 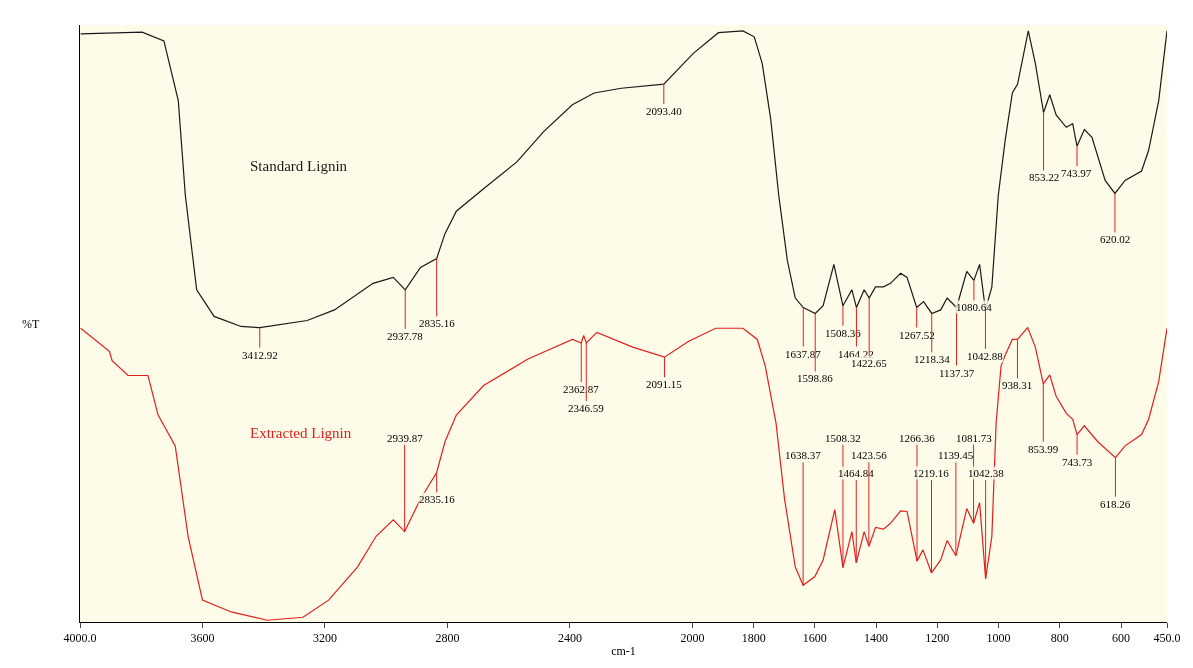 What do you see at coordinates (931, 473) in the screenshot?
I see `annotation: 1219.16` at bounding box center [931, 473].